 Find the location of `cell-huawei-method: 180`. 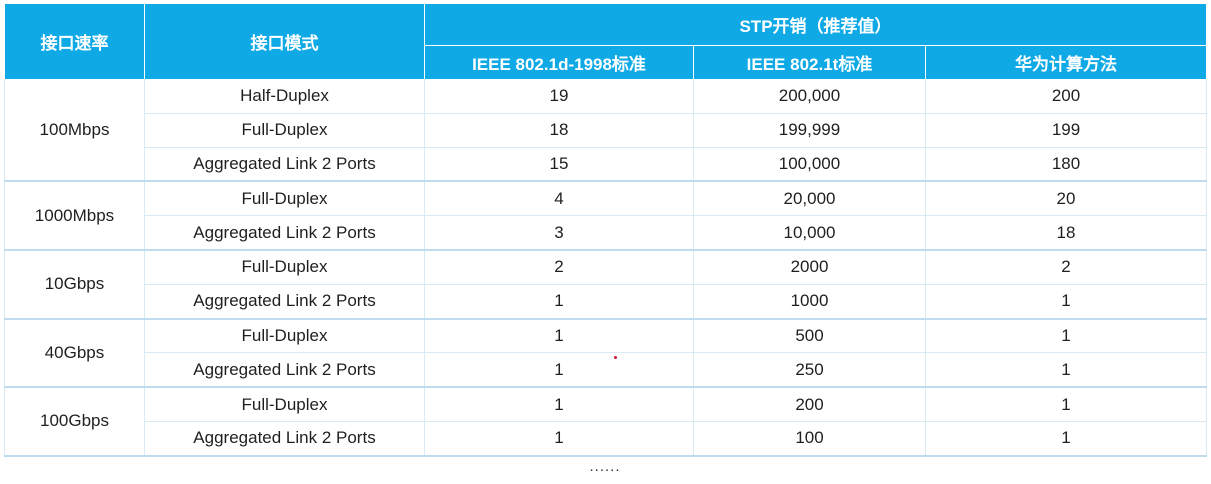

cell-huawei-method: 180 is located at coordinates (1066, 164).